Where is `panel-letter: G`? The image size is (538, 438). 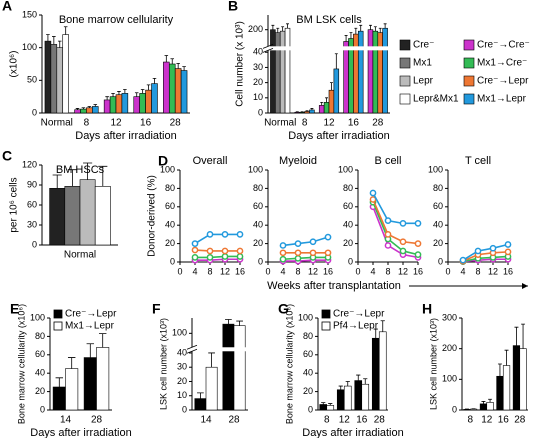
panel-letter: G is located at coordinates (283, 309).